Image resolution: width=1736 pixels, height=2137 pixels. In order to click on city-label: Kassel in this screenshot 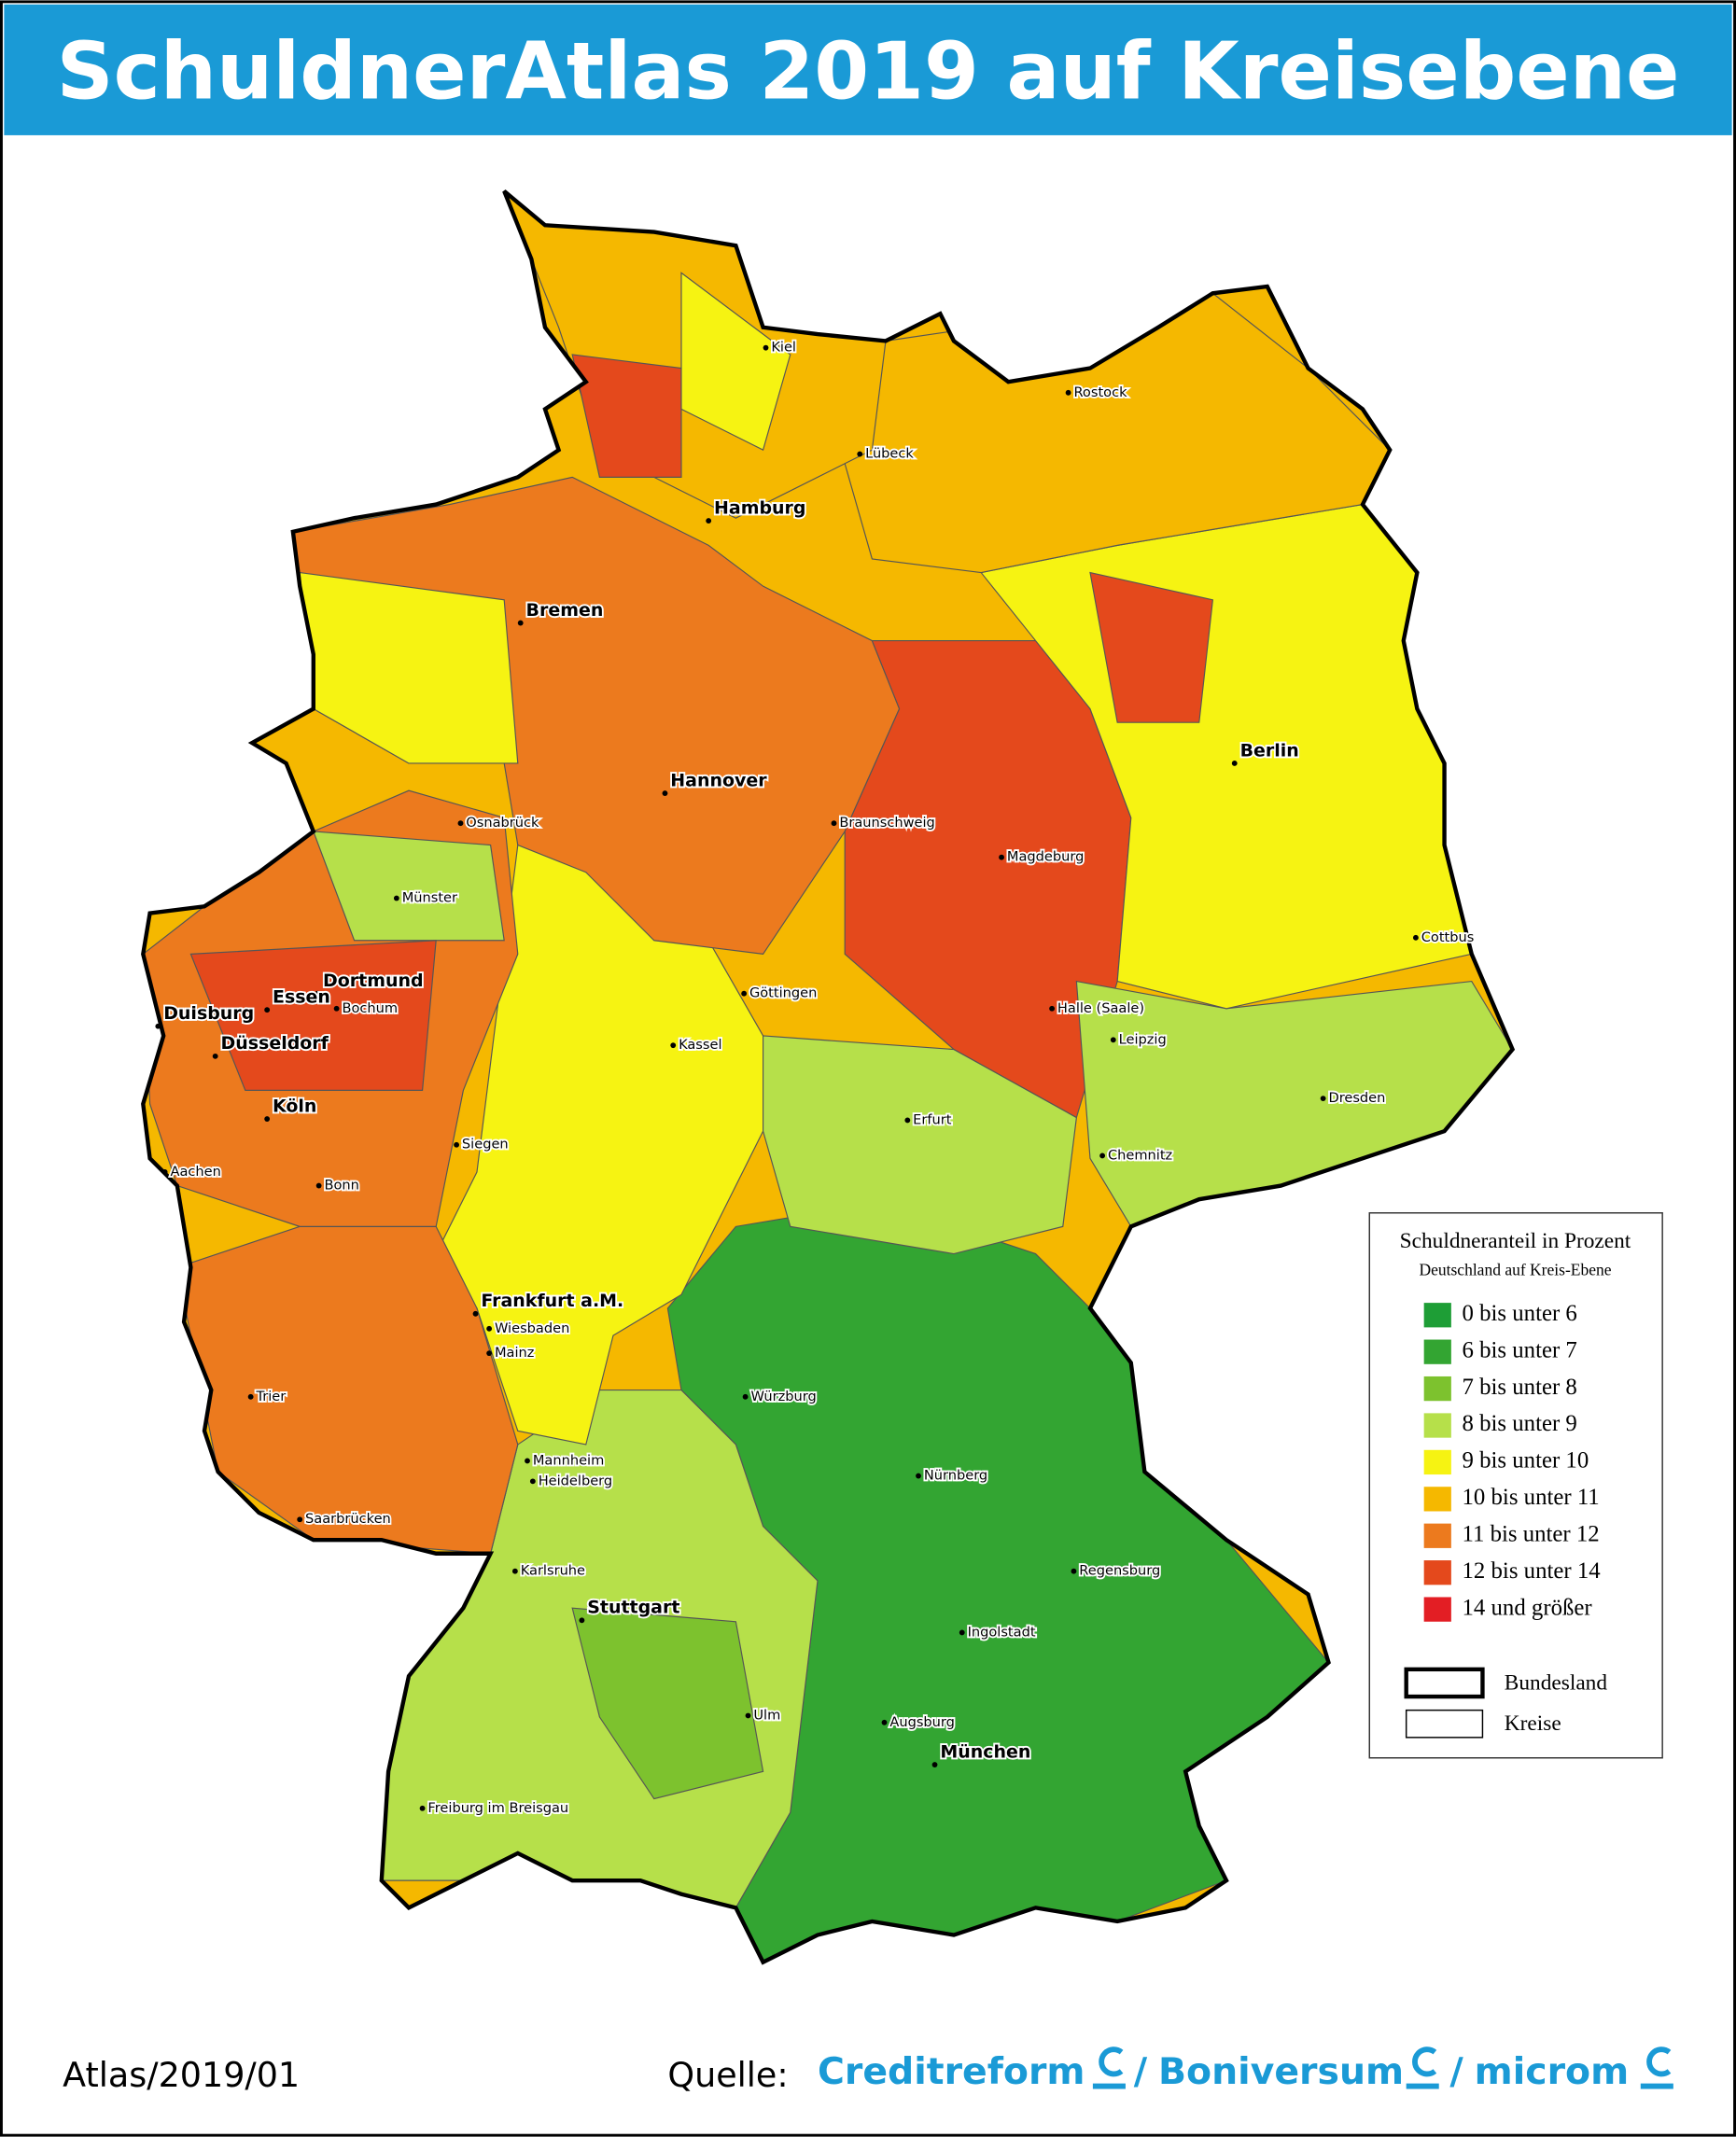, I will do `click(700, 1045)`.